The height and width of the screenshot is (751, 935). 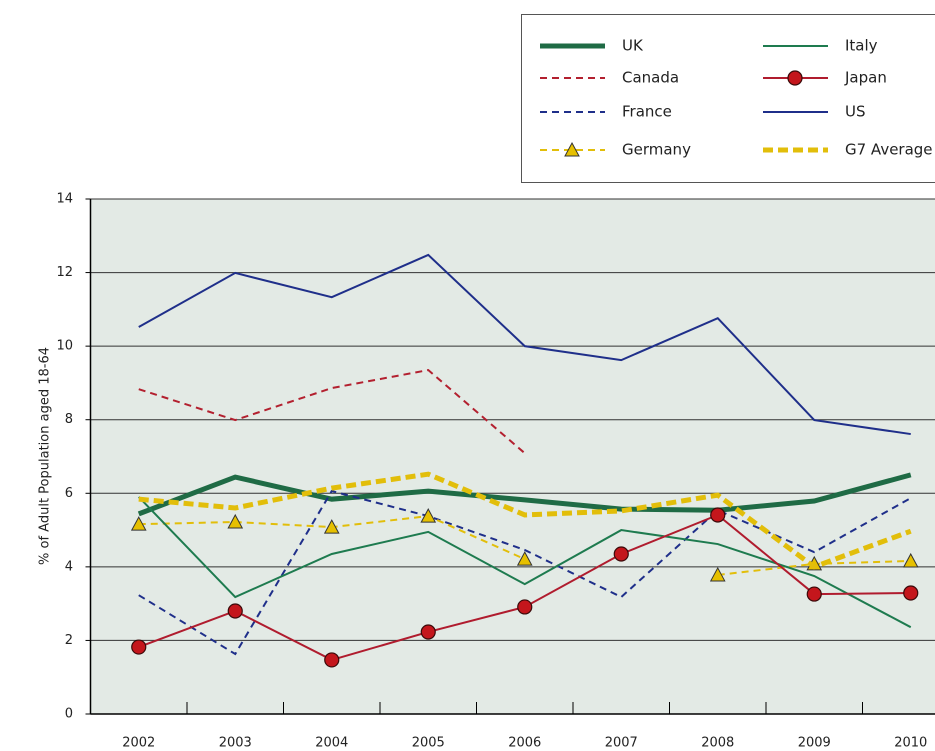 I want to click on y-tick-label: 0, so click(x=69, y=714).